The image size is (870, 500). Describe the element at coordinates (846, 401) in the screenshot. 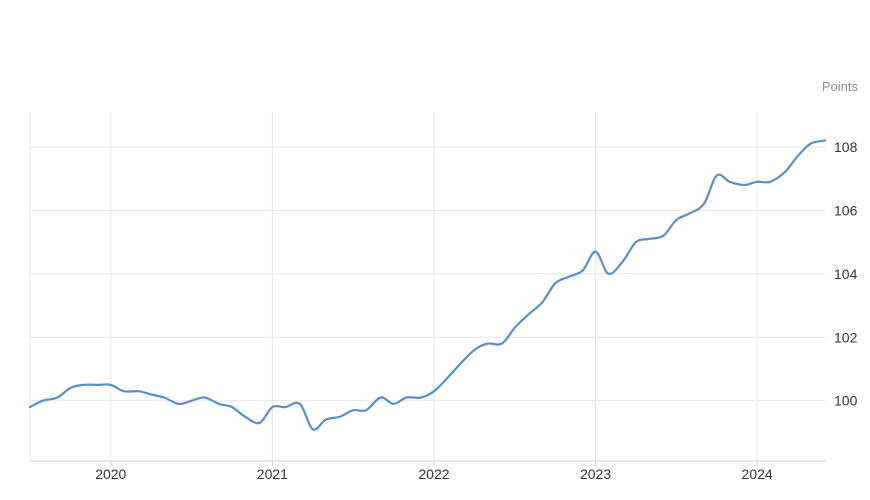

I see `y-tick-label: 100` at that location.